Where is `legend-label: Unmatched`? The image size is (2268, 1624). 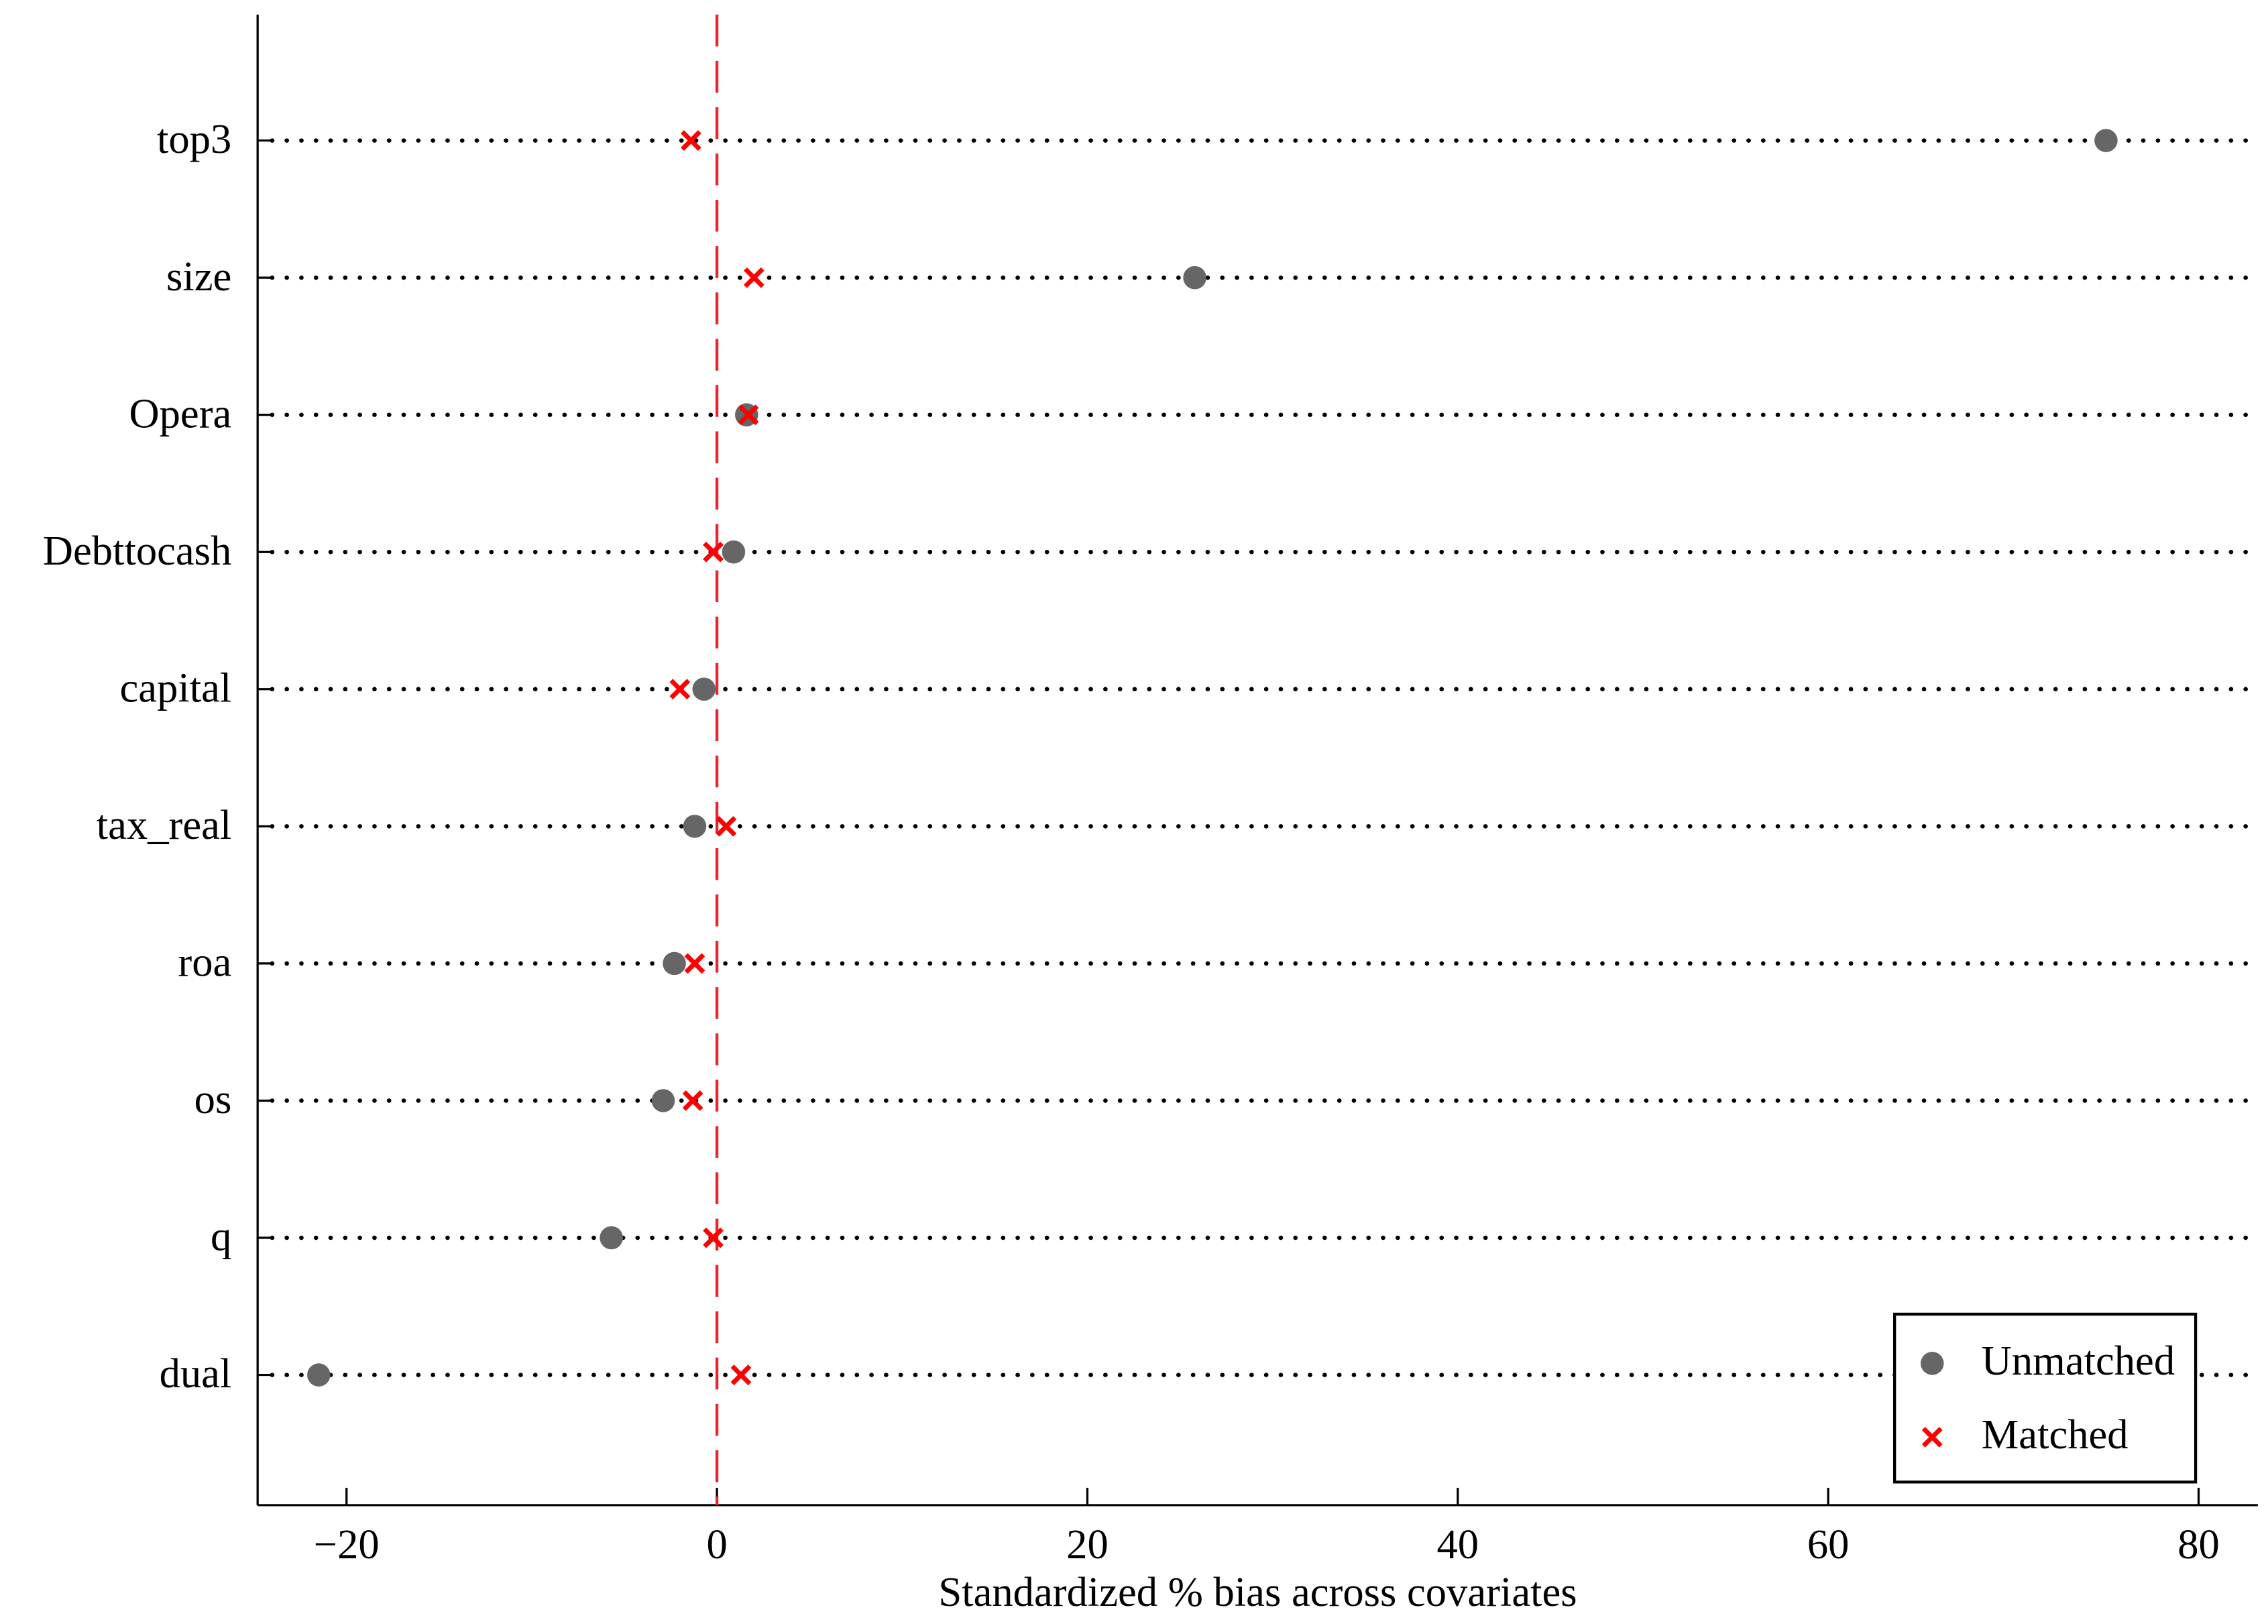
legend-label: Unmatched is located at coordinates (2078, 1360).